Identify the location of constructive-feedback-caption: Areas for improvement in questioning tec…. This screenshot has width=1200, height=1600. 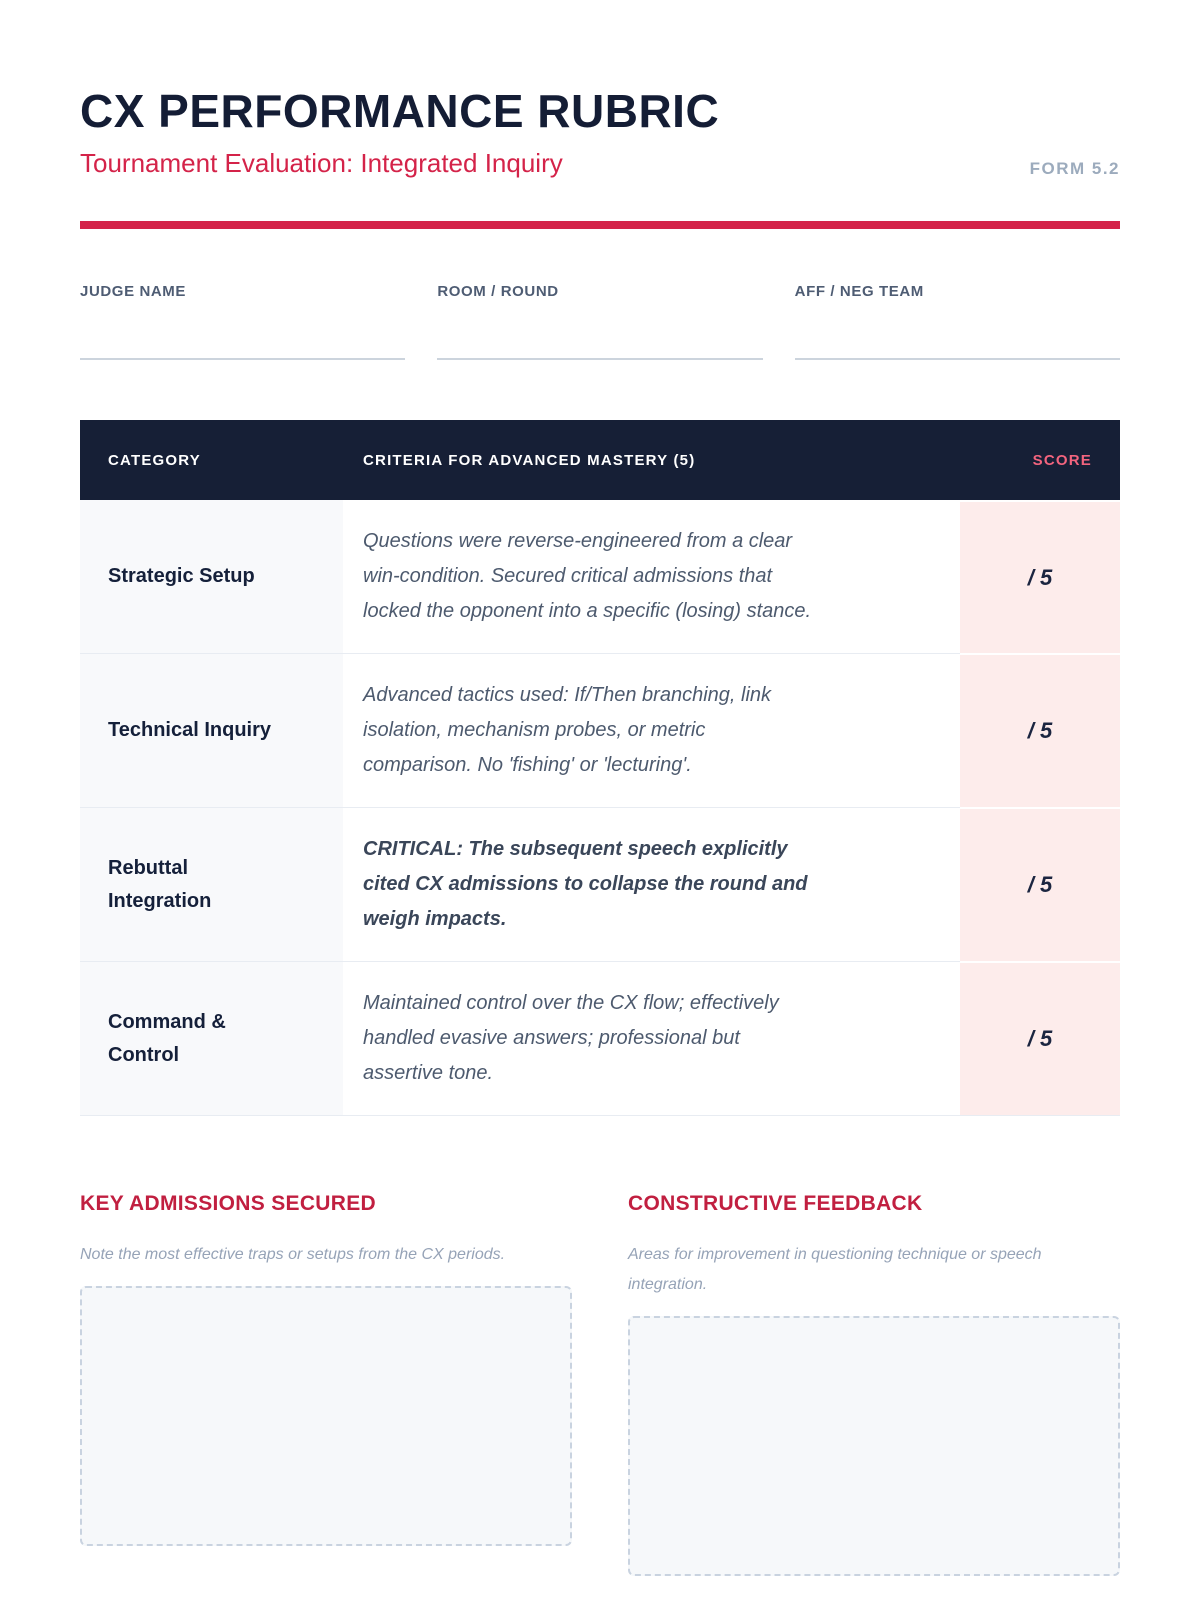
(835, 1269).